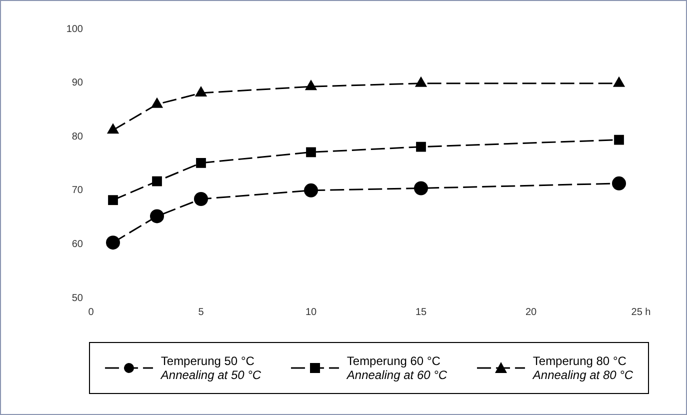 This screenshot has height=415, width=687. Describe the element at coordinates (397, 368) in the screenshot. I see `legend-label: Temperung 60 °C Annealing at 60 °C` at that location.